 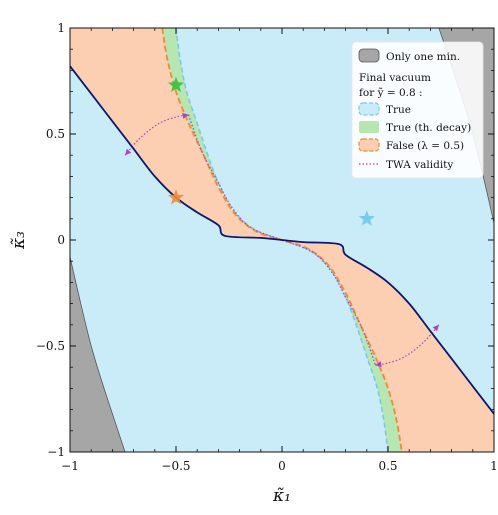 What do you see at coordinates (176, 84) in the screenshot?
I see `star-marker-green` at bounding box center [176, 84].